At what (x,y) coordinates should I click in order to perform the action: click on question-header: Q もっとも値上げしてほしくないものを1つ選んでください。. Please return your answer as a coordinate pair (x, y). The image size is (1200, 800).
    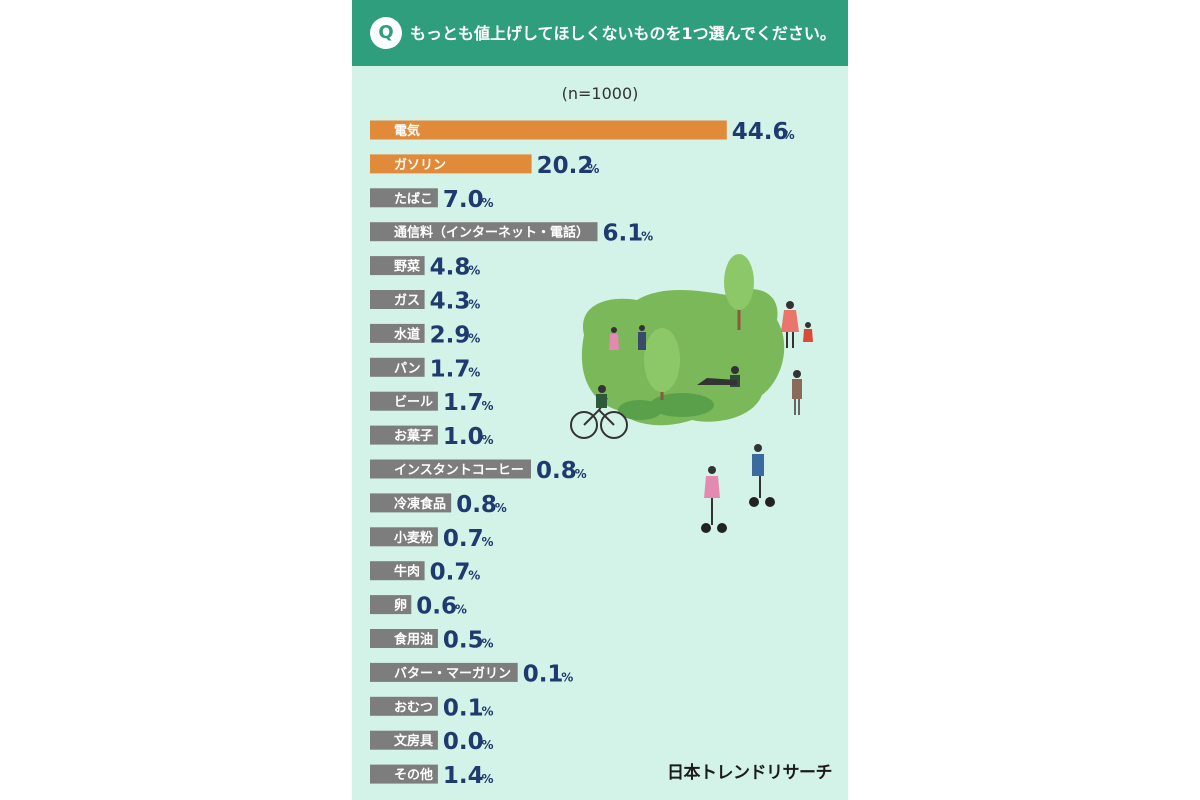
    Looking at the image, I should click on (600, 33).